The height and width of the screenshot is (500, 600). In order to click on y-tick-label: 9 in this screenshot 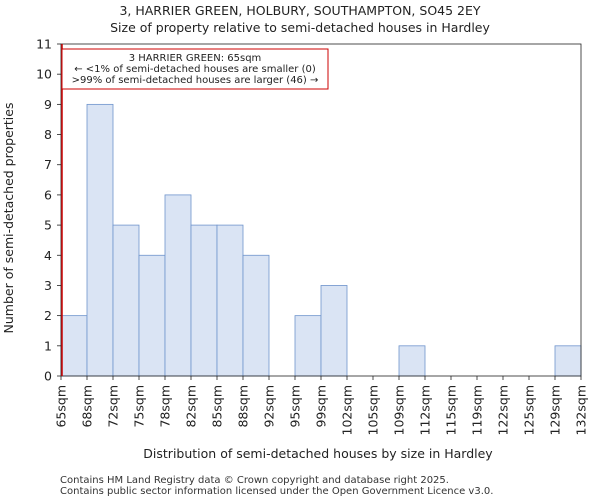, I will do `click(48, 104)`.